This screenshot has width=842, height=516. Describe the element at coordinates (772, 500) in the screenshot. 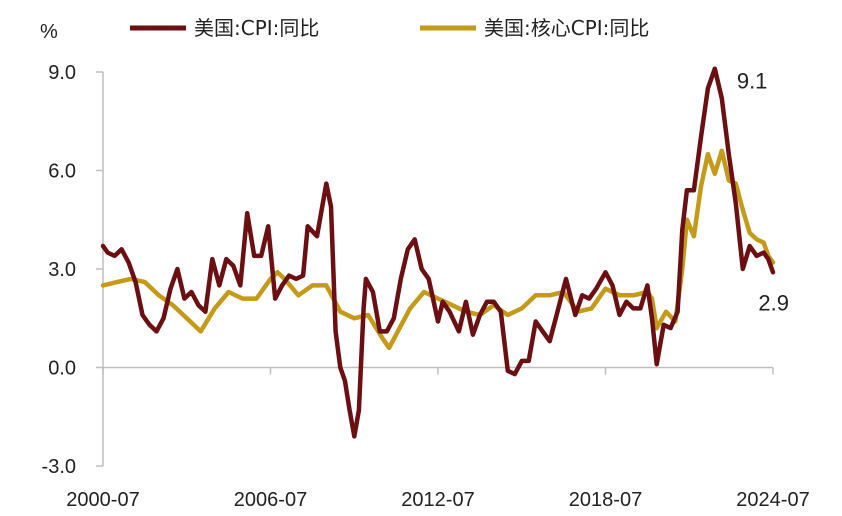

I see `x-tick-label: 2024-07` at that location.